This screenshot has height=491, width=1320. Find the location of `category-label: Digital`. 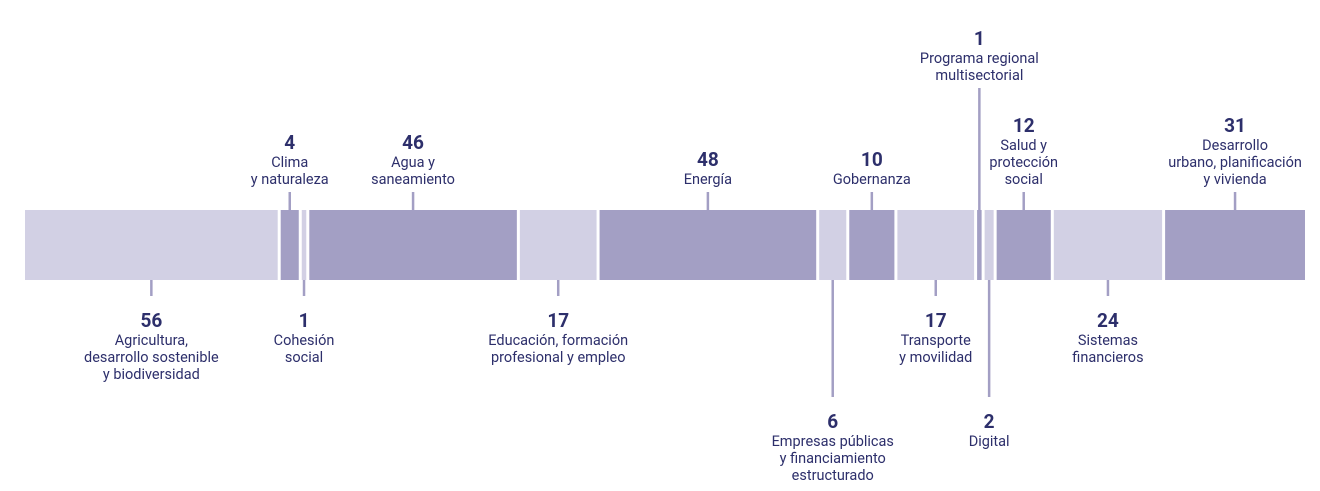

category-label: Digital is located at coordinates (989, 441).